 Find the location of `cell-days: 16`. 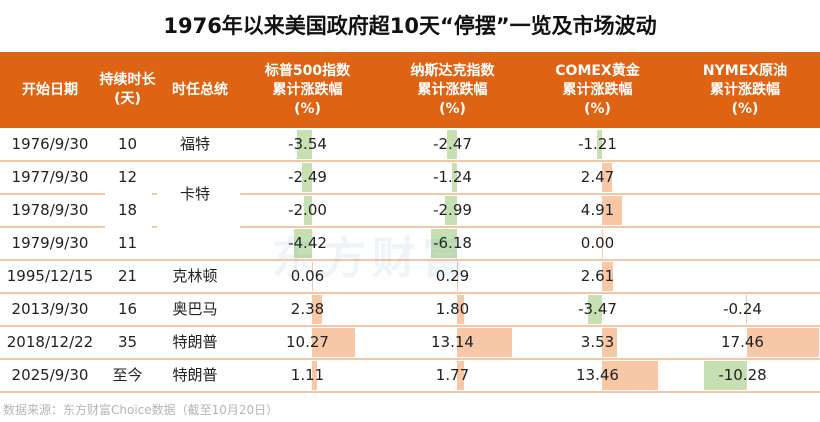

cell-days: 16 is located at coordinates (127, 309).